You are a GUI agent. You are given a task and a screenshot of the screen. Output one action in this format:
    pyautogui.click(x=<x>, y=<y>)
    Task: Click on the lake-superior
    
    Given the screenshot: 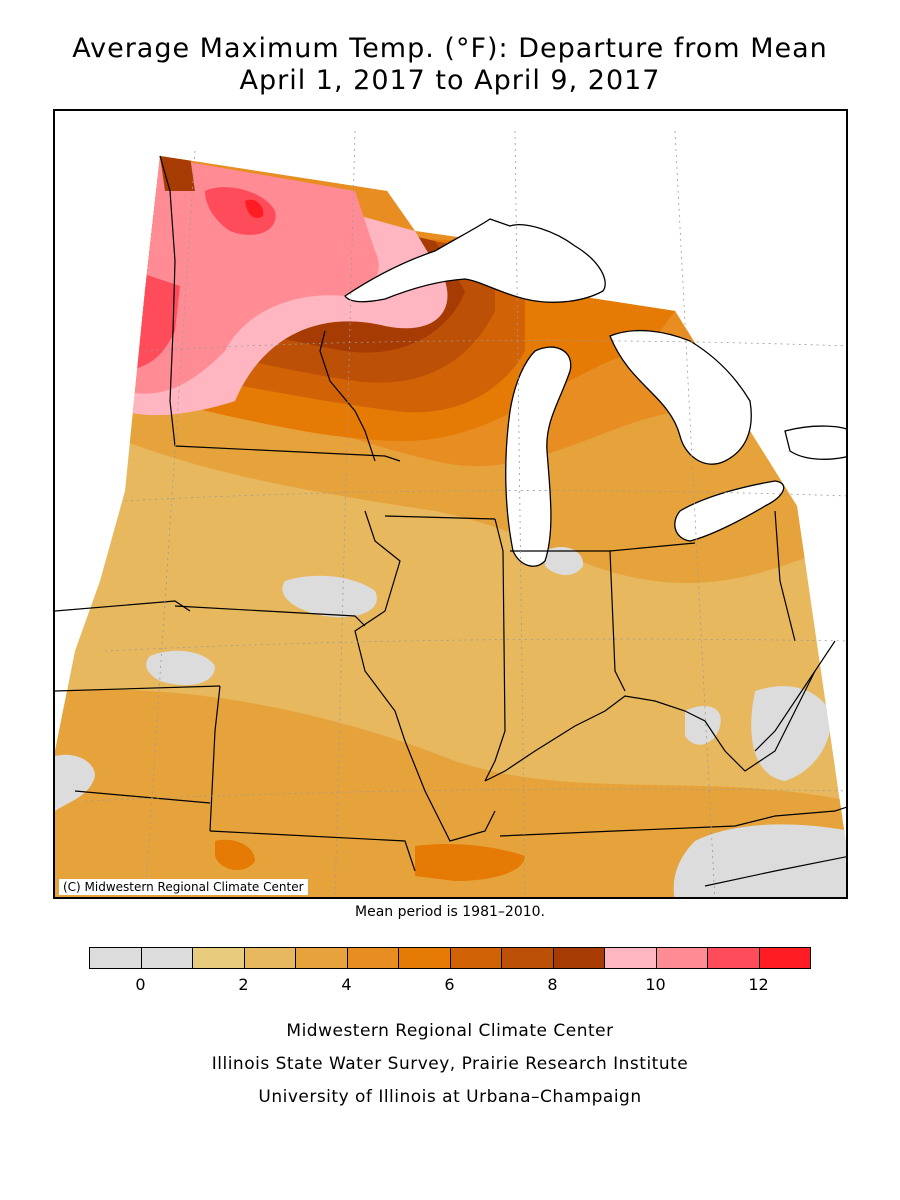 What is the action you would take?
    pyautogui.click(x=475, y=260)
    